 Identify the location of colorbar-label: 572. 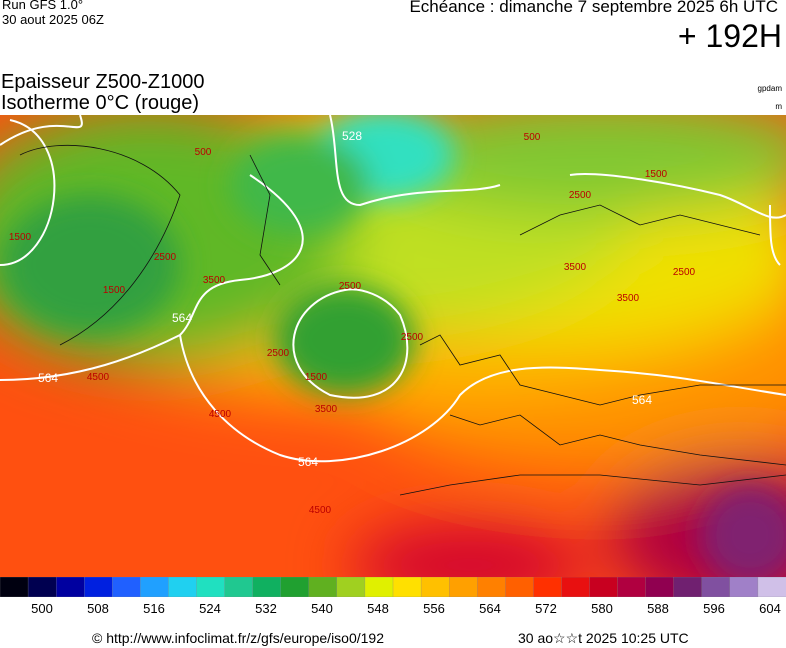
(546, 608).